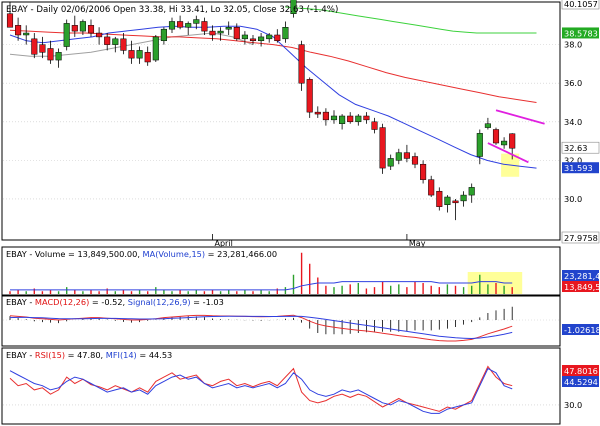 This screenshot has height=426, width=600. What do you see at coordinates (575, 148) in the screenshot?
I see `price-close-tag: 32.63` at bounding box center [575, 148].